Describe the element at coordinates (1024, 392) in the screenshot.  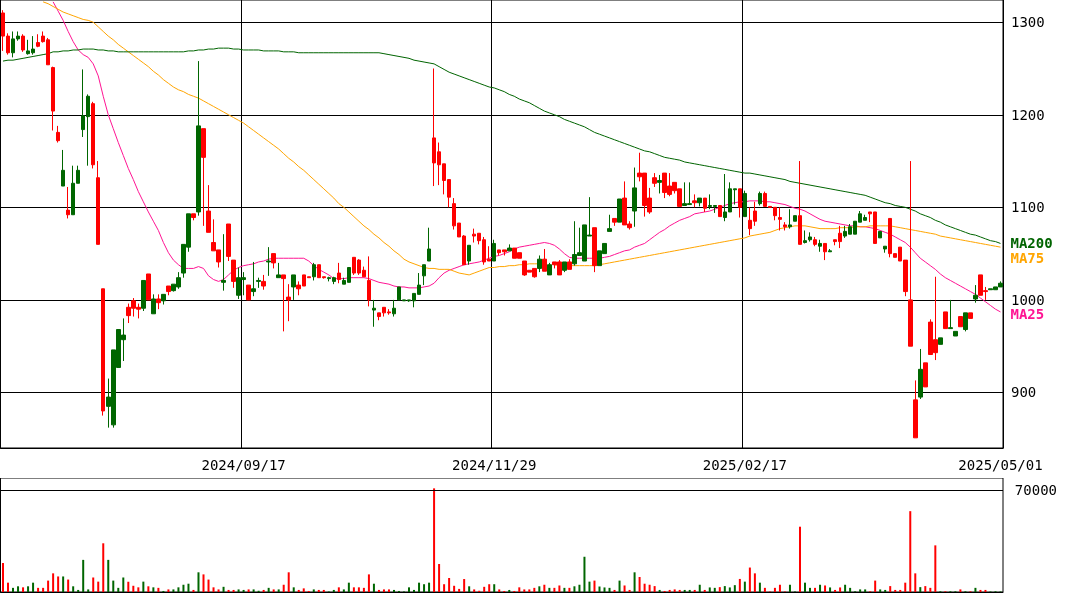
I see `y-tick-label: 900` at that location.